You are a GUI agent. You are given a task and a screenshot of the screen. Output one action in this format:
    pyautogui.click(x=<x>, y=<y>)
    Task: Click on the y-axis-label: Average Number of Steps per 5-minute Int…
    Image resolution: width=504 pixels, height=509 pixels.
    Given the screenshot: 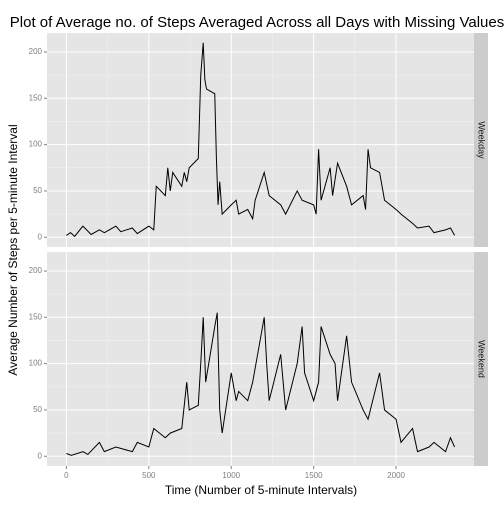 What is the action you would take?
    pyautogui.click(x=13, y=249)
    